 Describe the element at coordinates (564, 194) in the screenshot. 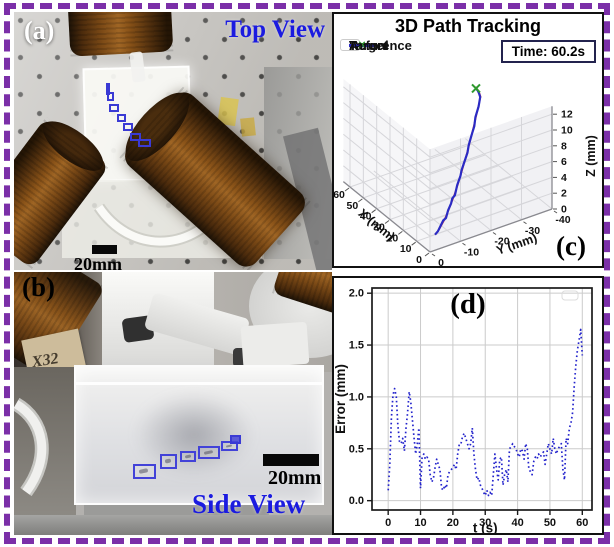

I see `svg-text: 2` at that location.